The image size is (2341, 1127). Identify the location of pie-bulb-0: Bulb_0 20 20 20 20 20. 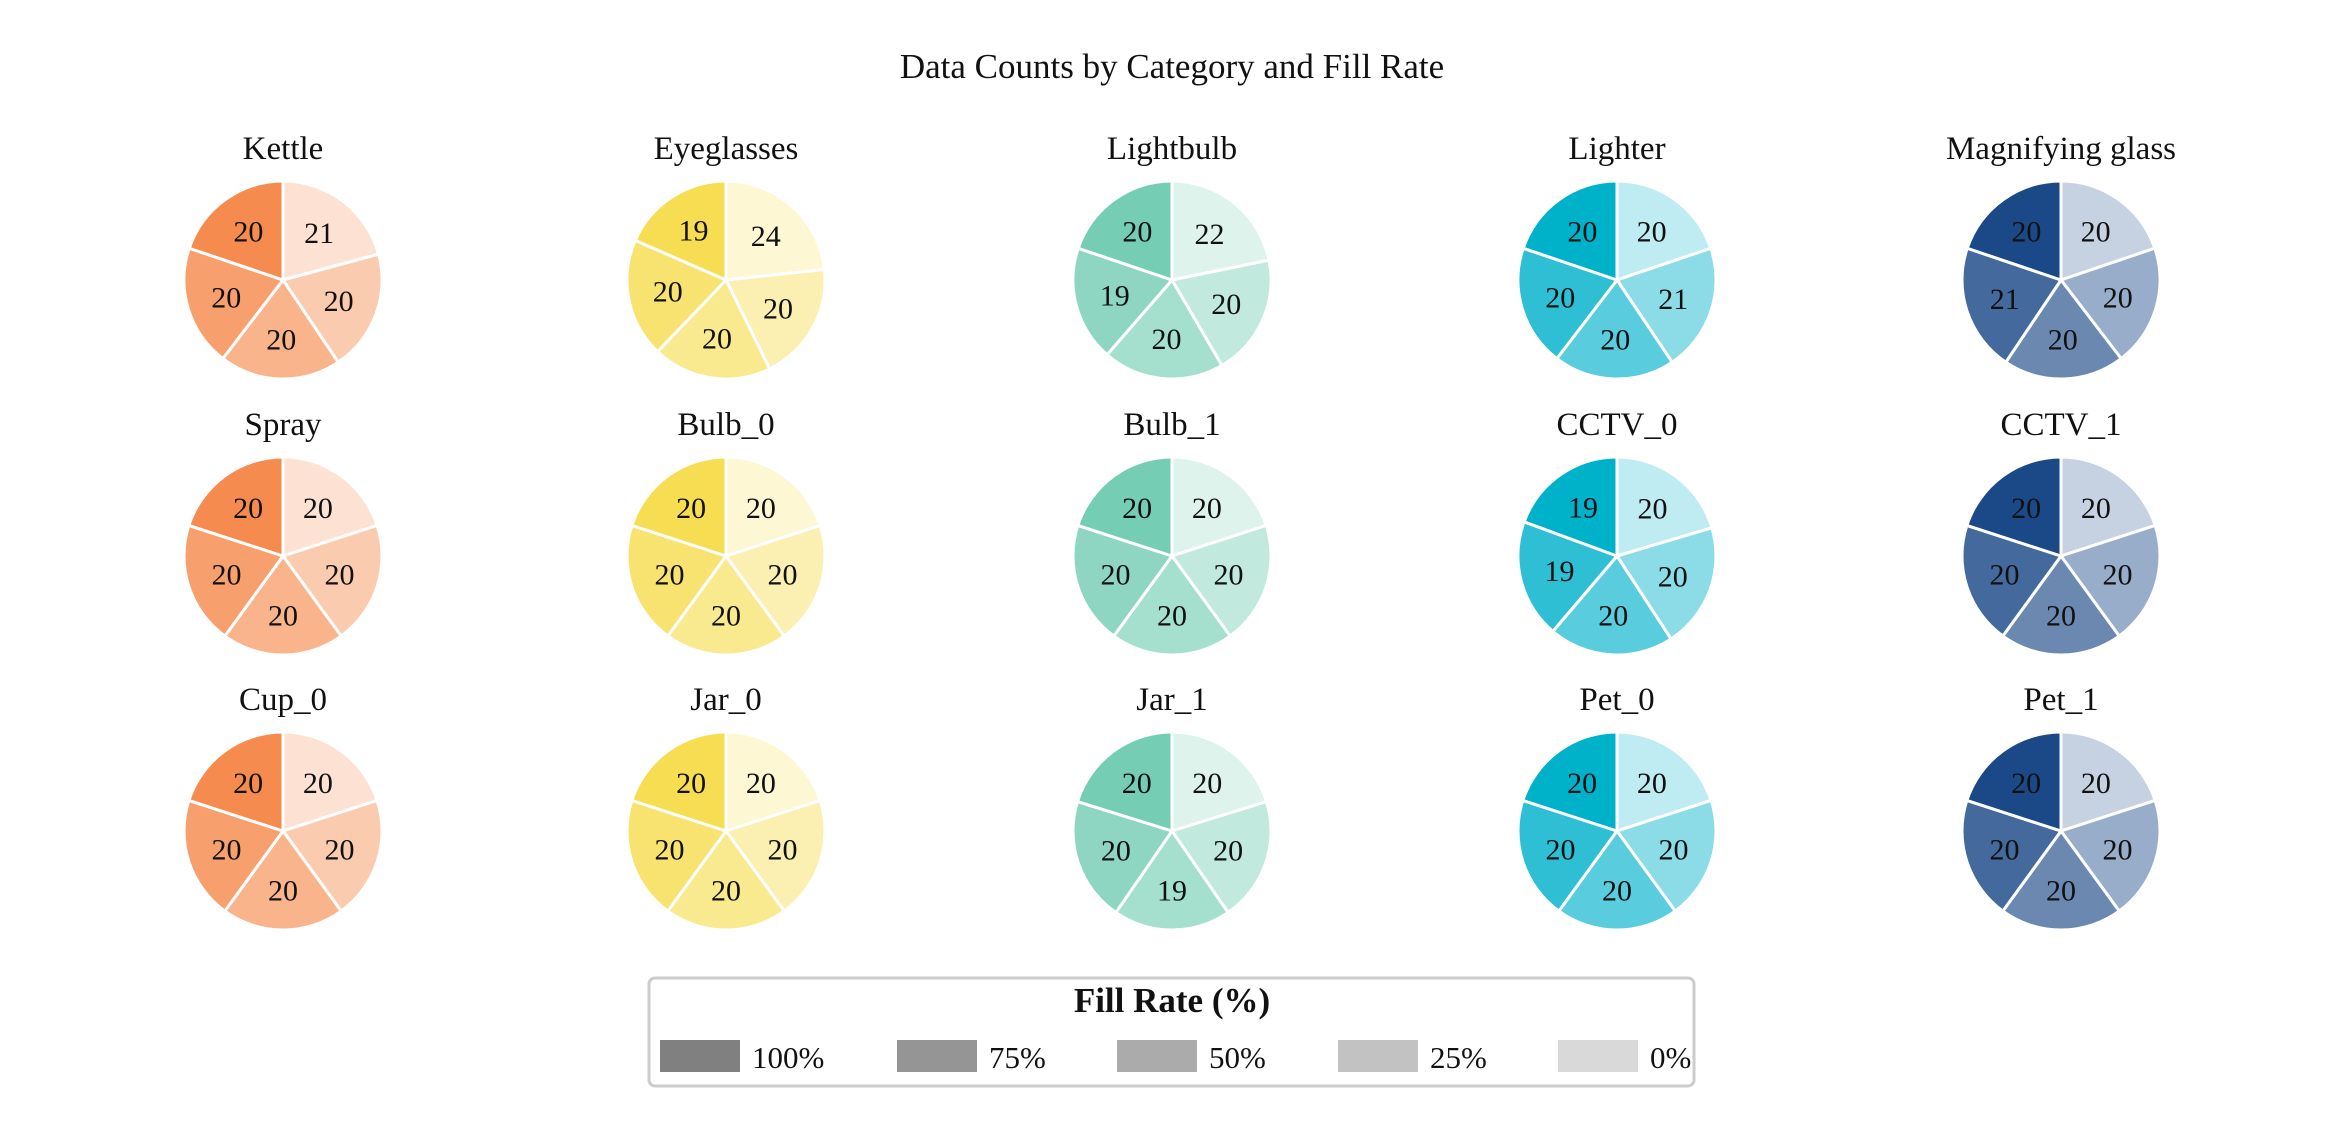
(726, 532).